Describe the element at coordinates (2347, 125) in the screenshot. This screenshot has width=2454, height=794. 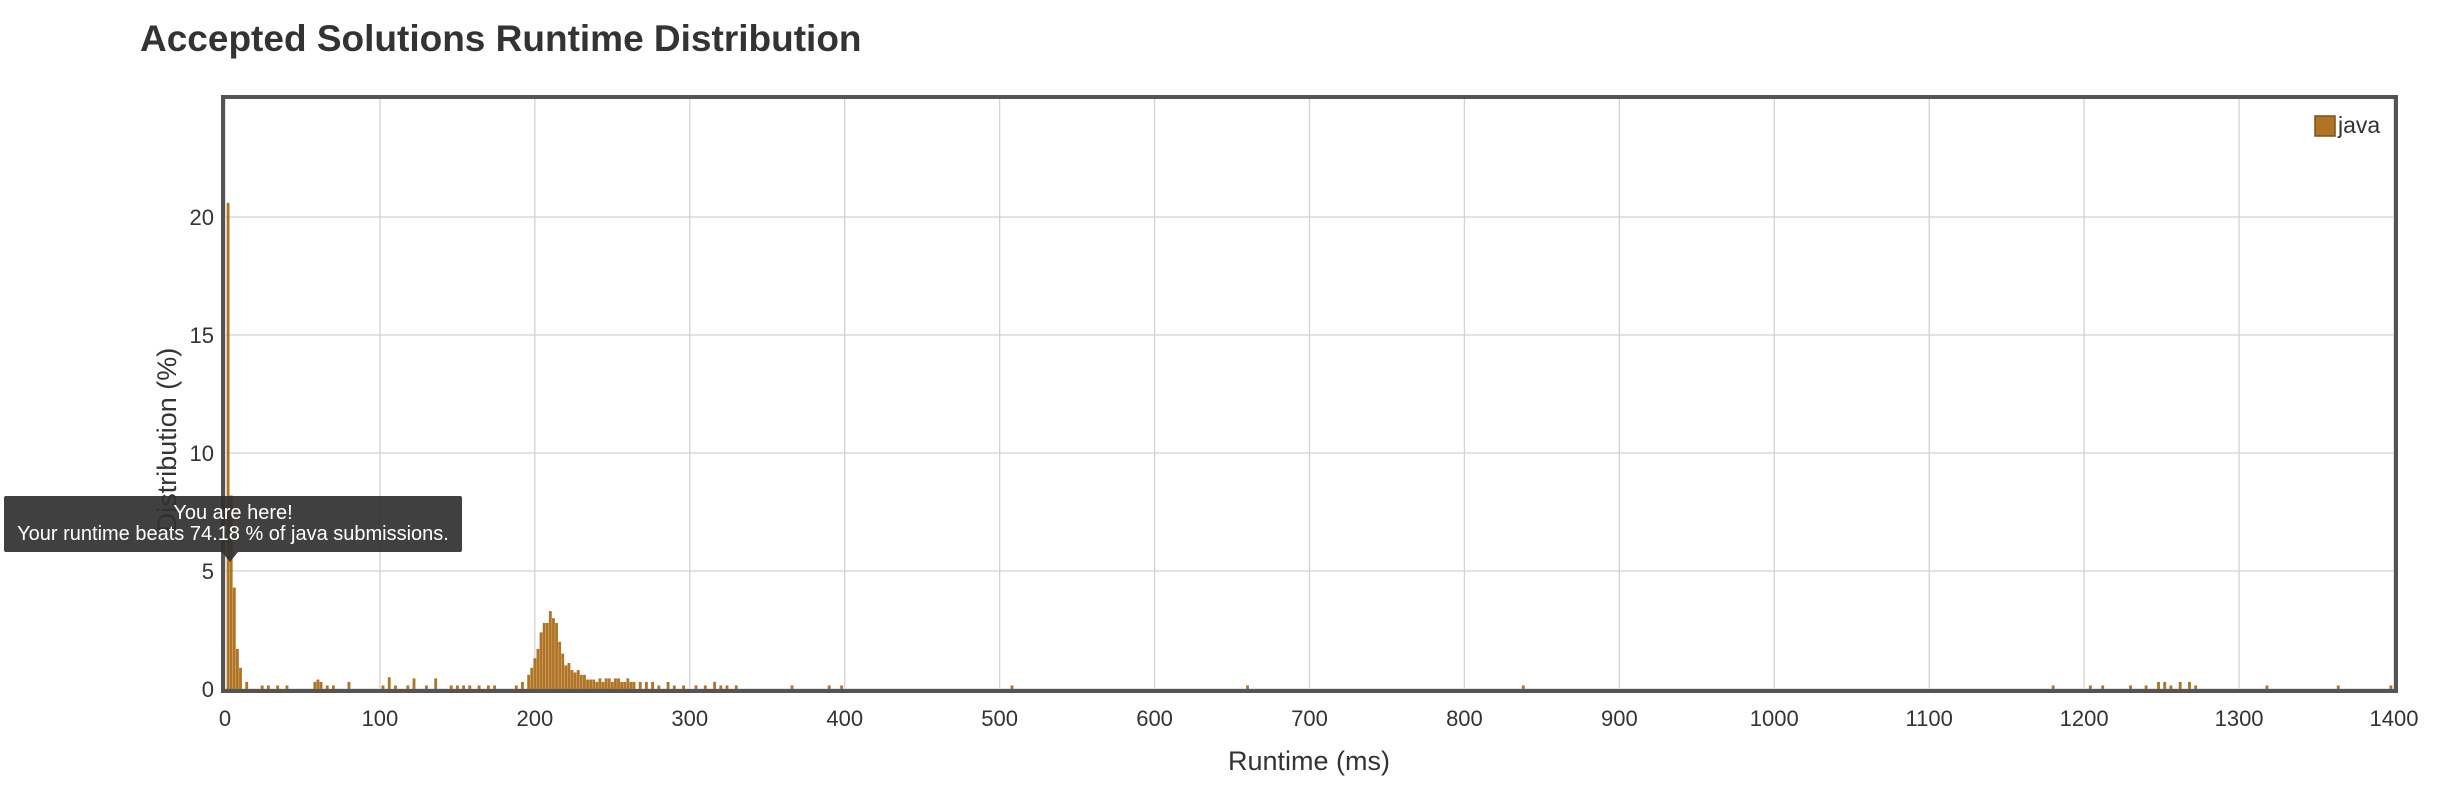
I see `legend: java` at that location.